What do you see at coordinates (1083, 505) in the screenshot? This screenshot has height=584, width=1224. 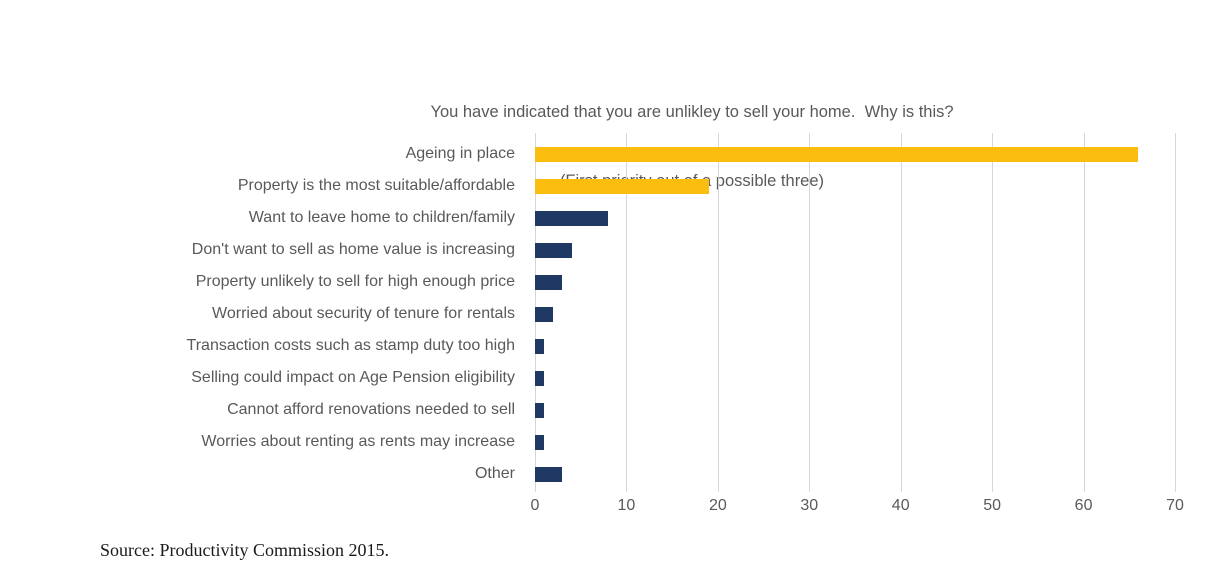 I see `x-tick-label: 60` at bounding box center [1083, 505].